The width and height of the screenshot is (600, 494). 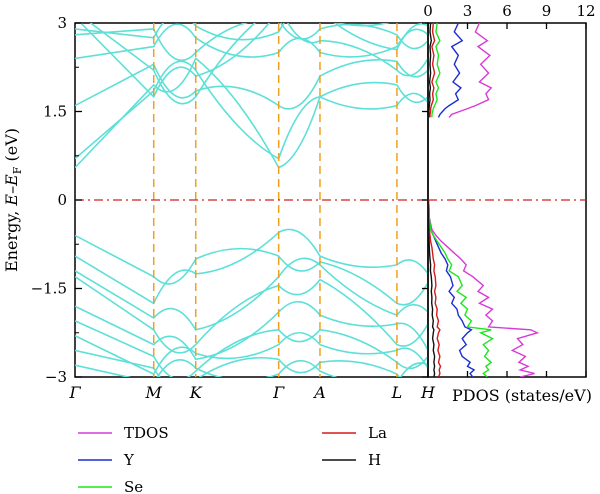 I want to click on k-label-0: Γ, so click(x=74, y=392).